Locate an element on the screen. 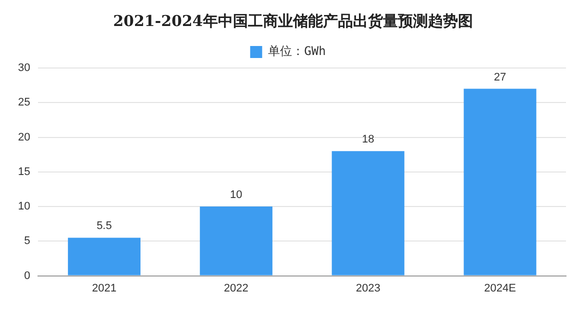 Image resolution: width=586 pixels, height=327 pixels. data-label: 5.5 is located at coordinates (104, 226).